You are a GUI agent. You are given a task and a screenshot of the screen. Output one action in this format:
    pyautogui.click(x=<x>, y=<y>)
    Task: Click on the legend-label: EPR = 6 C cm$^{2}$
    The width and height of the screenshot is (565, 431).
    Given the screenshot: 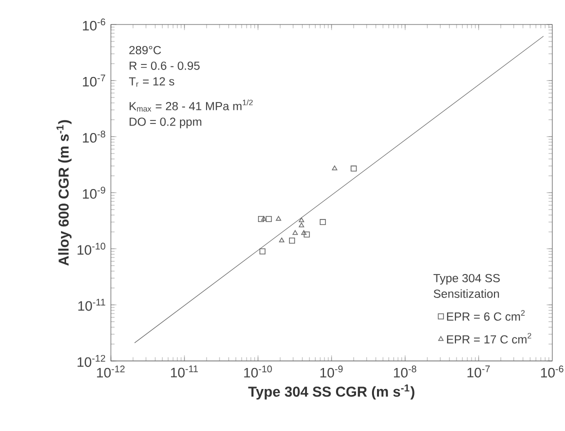 What is the action you would take?
    pyautogui.click(x=486, y=315)
    